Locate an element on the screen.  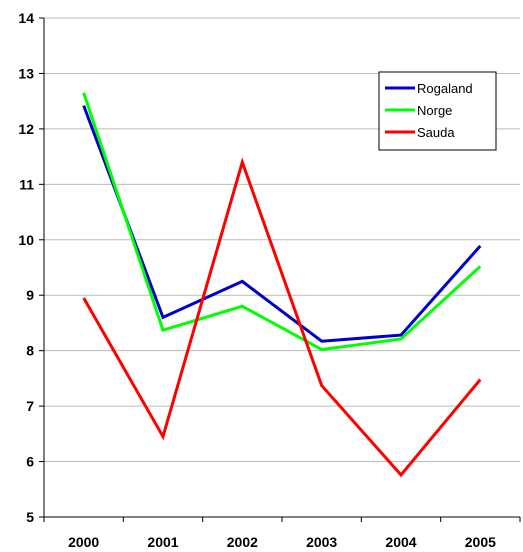
legend: Rogaland Norge Sauda is located at coordinates (437, 111).